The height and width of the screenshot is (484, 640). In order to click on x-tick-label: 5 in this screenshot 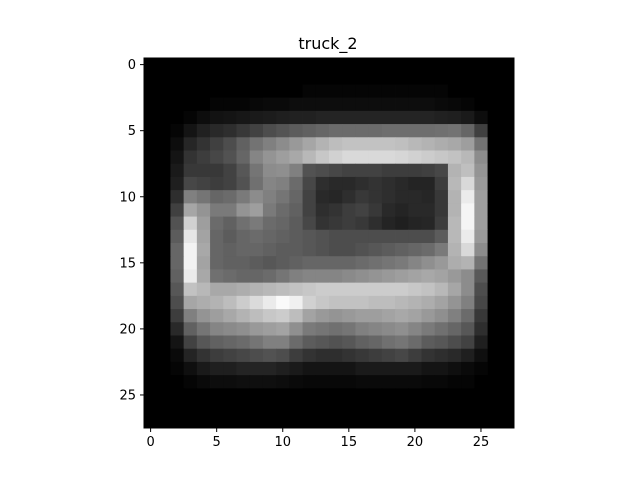, I will do `click(217, 442)`.